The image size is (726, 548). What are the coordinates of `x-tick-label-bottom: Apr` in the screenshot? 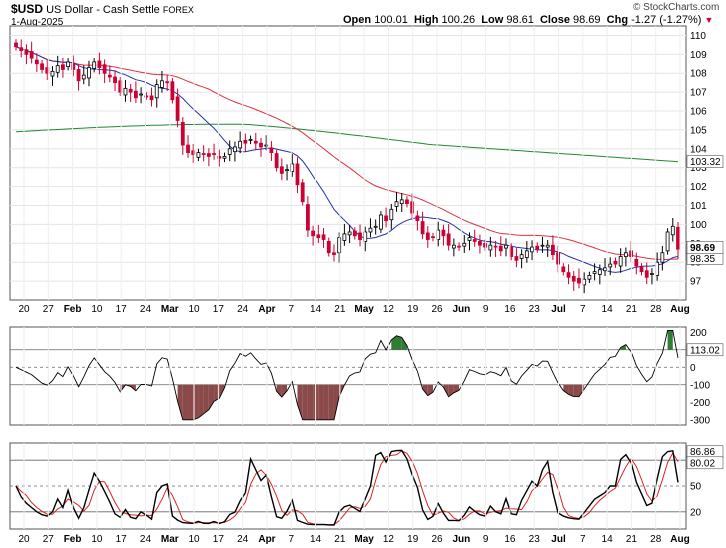 It's located at (266, 539).